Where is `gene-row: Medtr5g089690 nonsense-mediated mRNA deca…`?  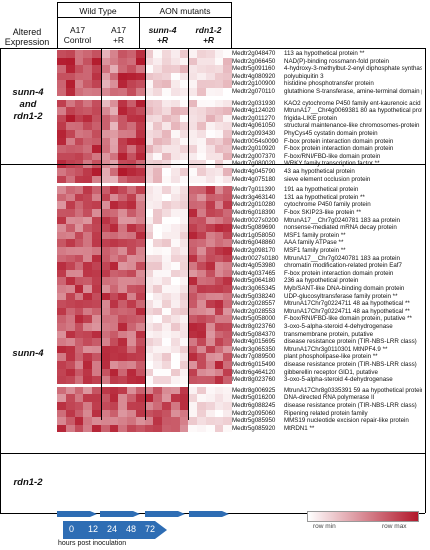 gene-row: Medtr5g089690 nonsense-mediated mRNA deca… is located at coordinates (327, 228).